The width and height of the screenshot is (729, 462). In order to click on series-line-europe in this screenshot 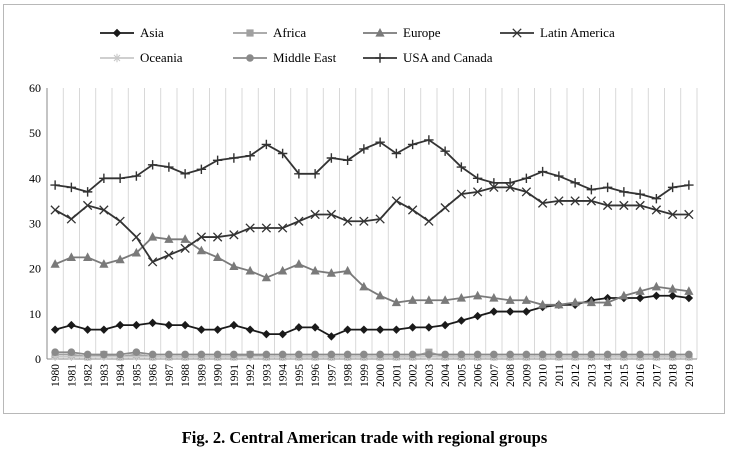, I will do `click(371, 271)`.